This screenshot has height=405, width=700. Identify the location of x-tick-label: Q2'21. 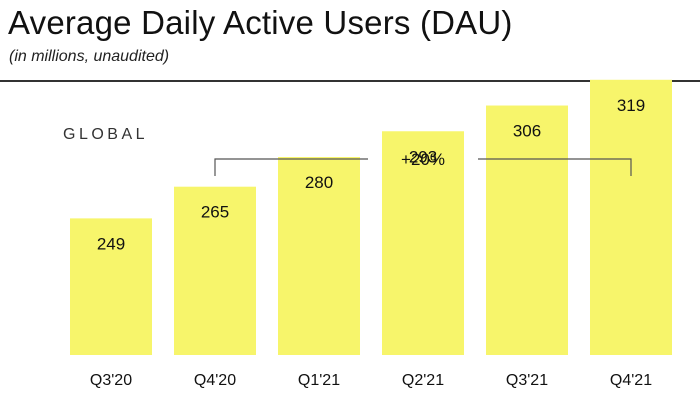
(423, 380).